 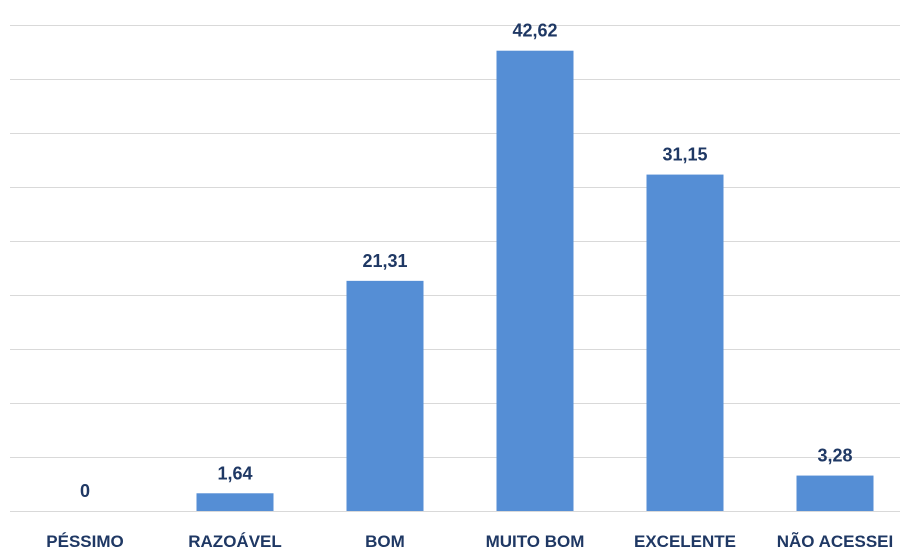 I want to click on x-tick-label: MUITO BOM, so click(x=535, y=541).